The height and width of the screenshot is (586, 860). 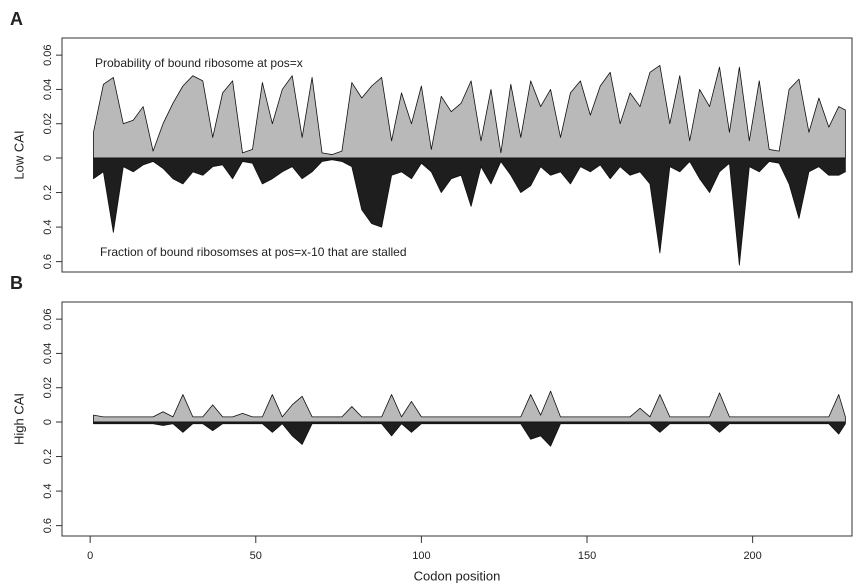 What do you see at coordinates (752, 556) in the screenshot?
I see `x-tick-label: 200` at bounding box center [752, 556].